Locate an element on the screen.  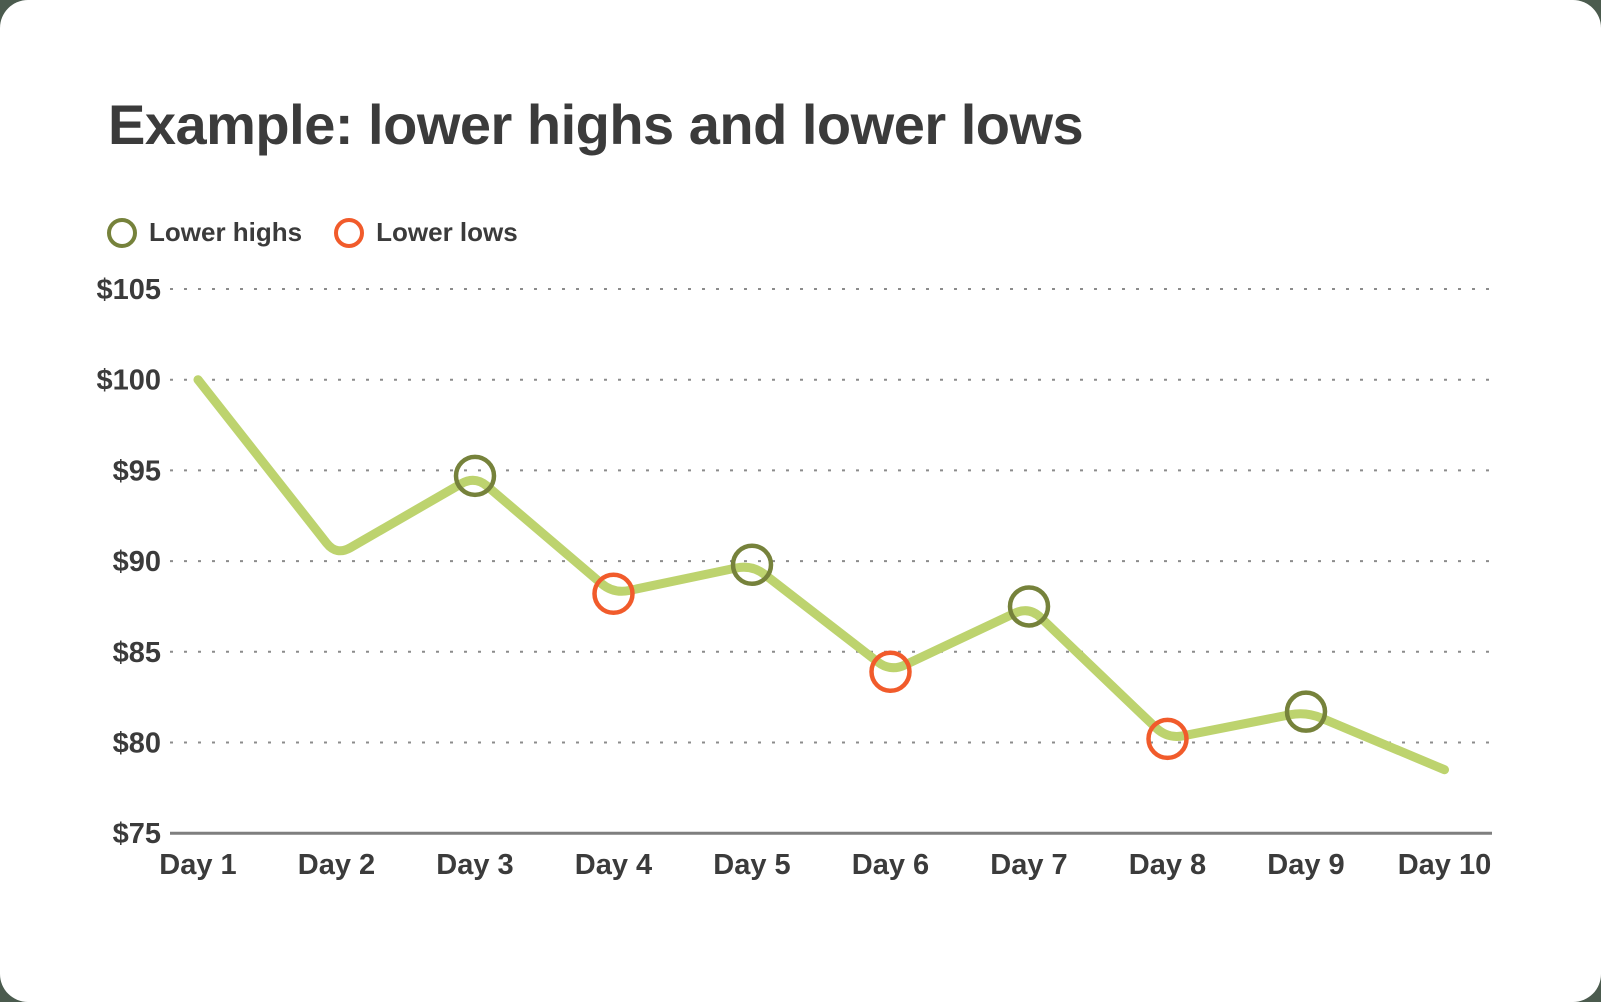
y-tick-label: $100 is located at coordinates (128, 381).